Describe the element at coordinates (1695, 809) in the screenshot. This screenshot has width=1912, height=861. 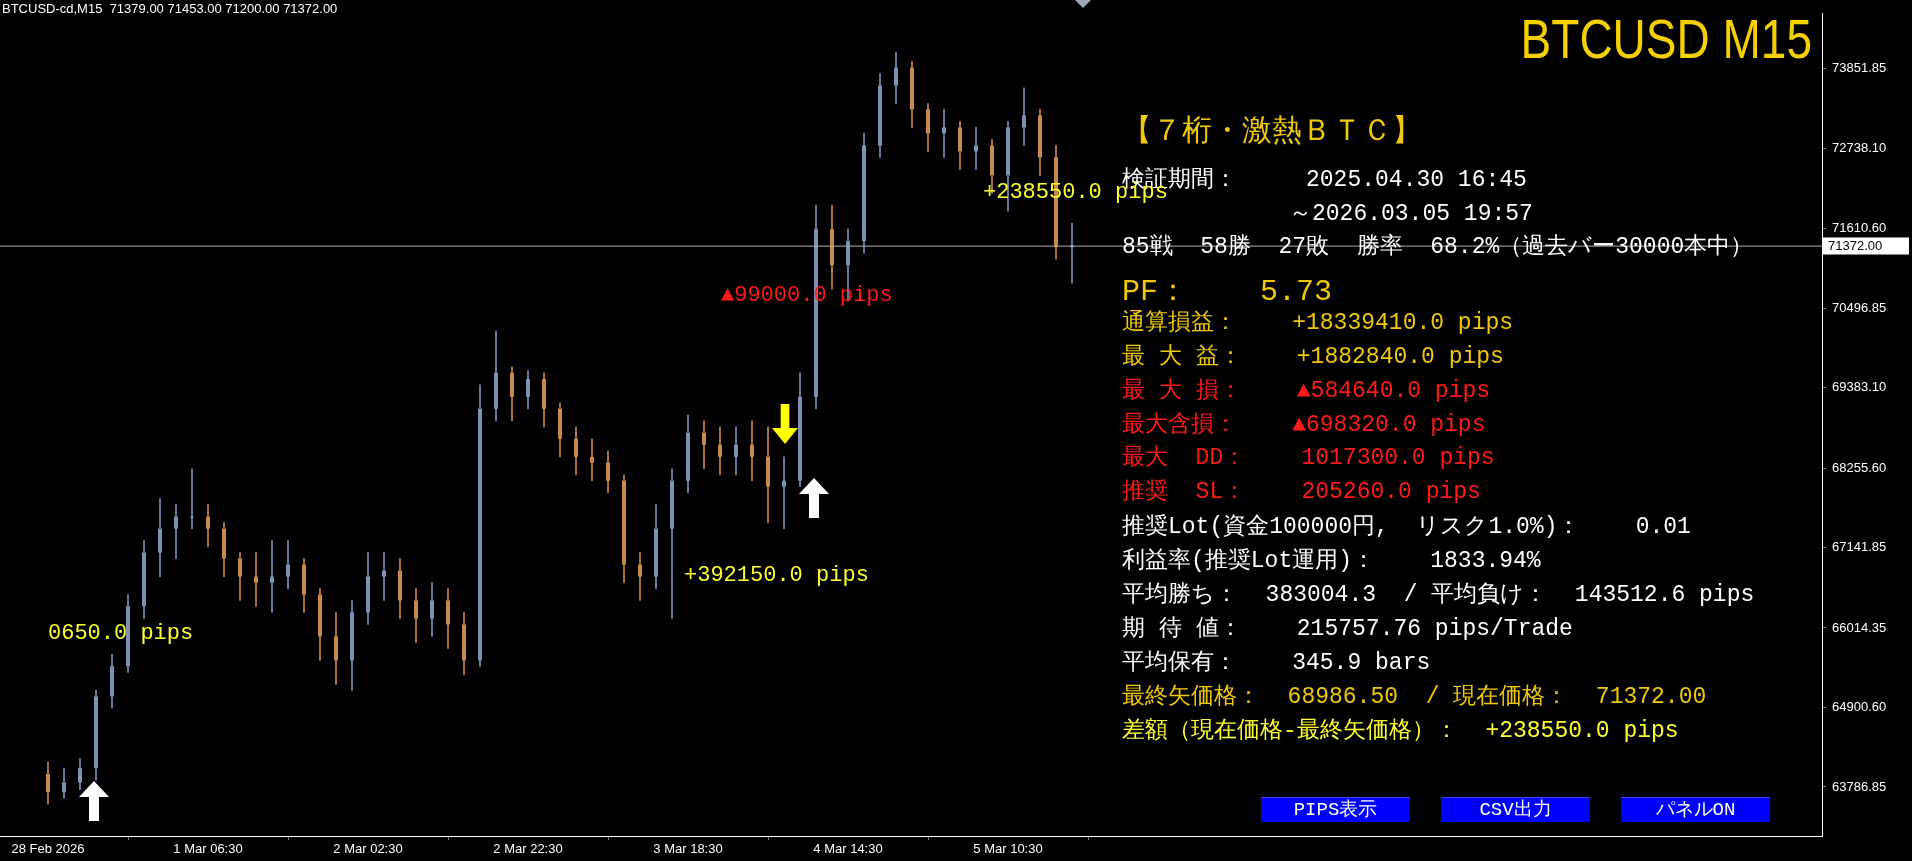
I see `button: パネルON` at that location.